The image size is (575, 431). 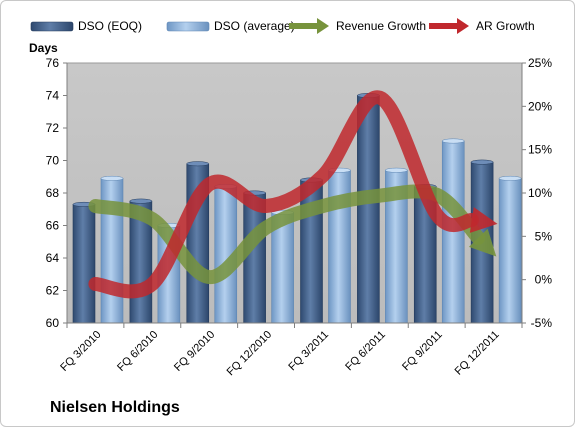 What do you see at coordinates (422, 351) in the screenshot?
I see `x-tick-label-6: FQ 9/2011` at bounding box center [422, 351].